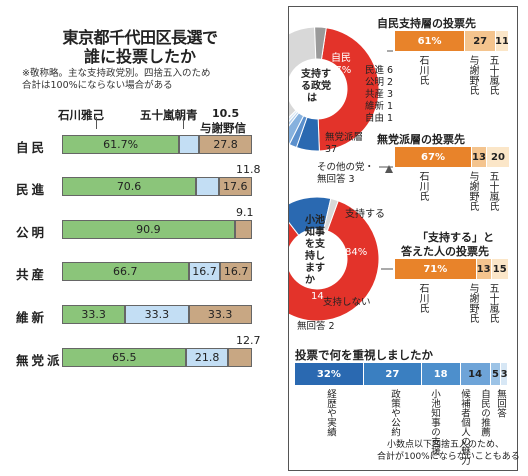 The width and height of the screenshot is (528, 476). Describe the element at coordinates (32, 232) in the screenshot. I see `row-label: 公明` at that location.